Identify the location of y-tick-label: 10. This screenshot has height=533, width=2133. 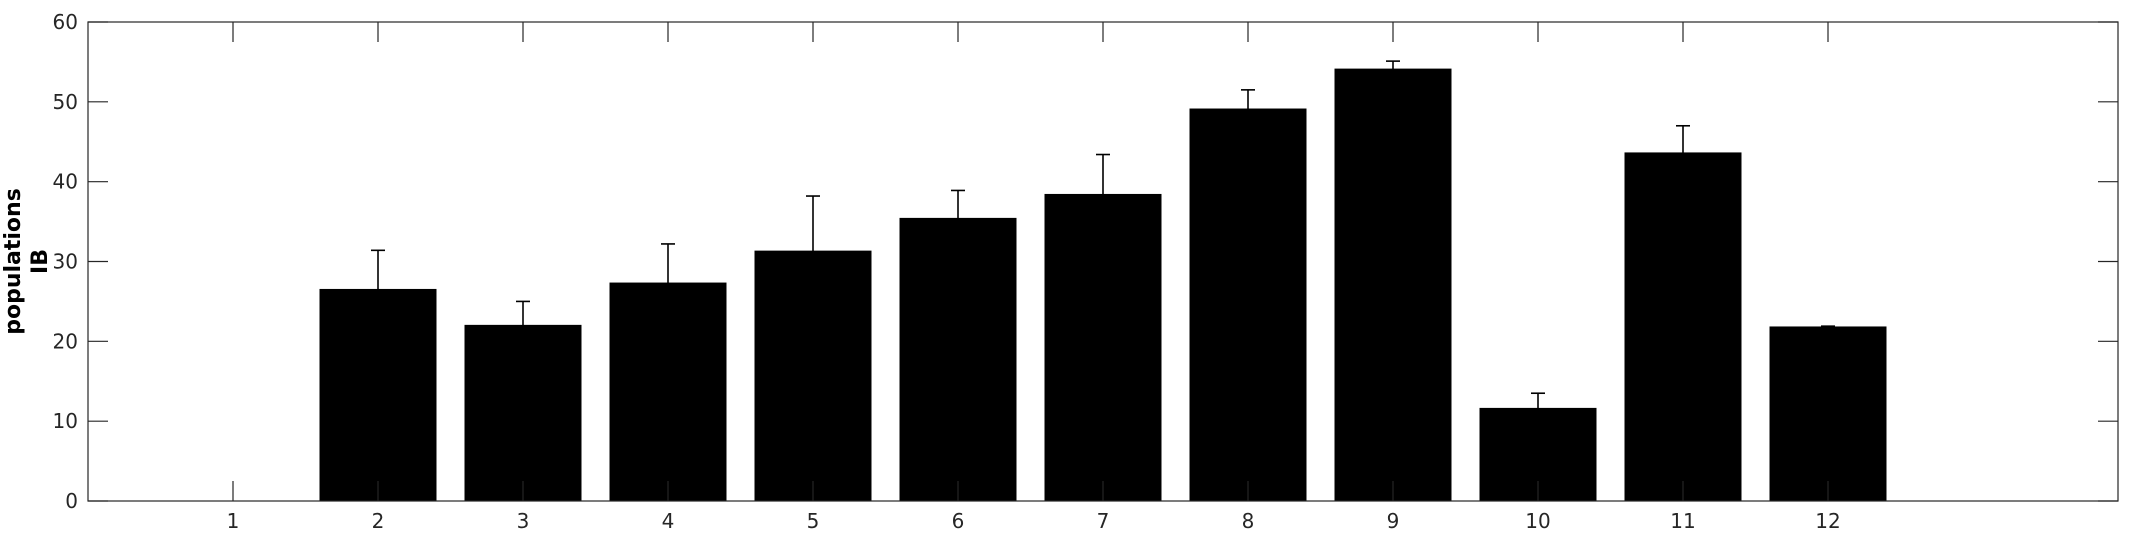
(65, 421).